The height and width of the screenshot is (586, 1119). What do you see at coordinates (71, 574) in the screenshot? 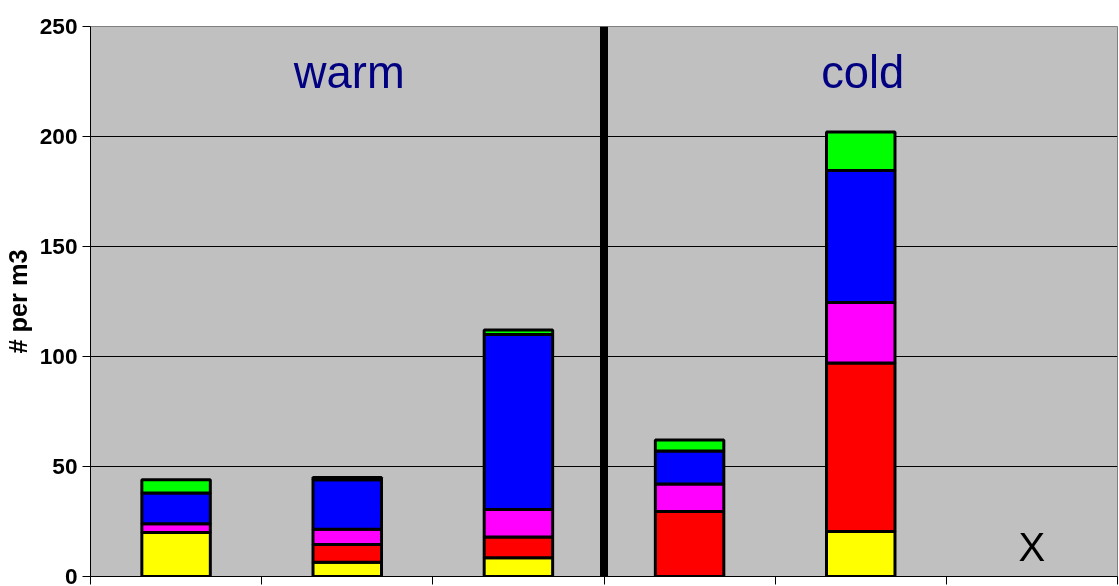
I see `y-tick-label: 0` at bounding box center [71, 574].